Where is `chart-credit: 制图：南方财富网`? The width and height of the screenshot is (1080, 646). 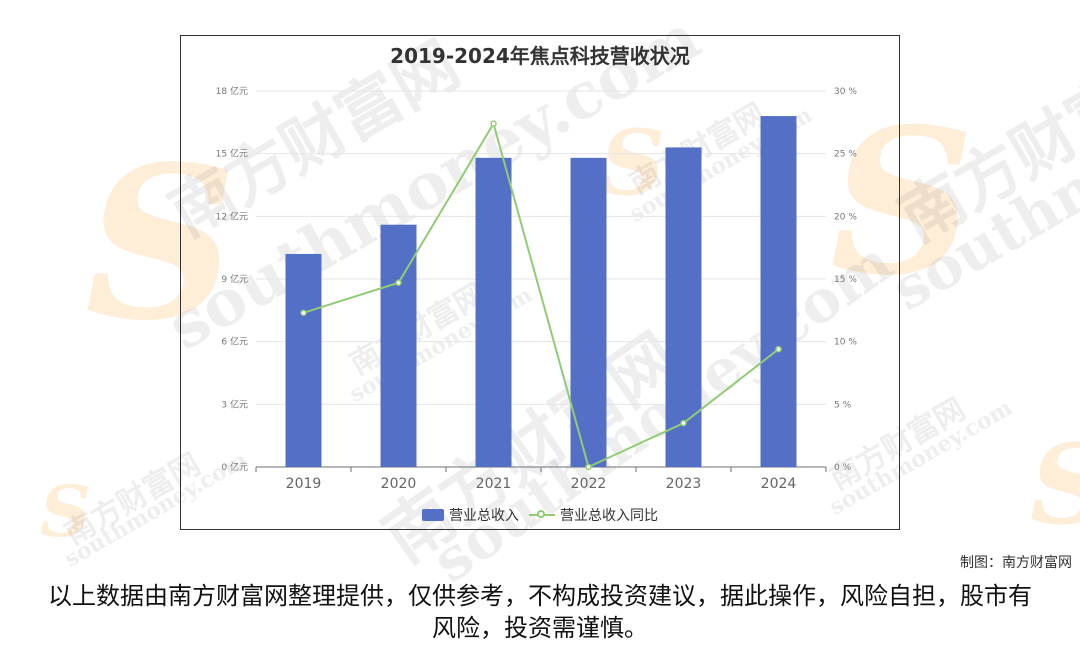
chart-credit: 制图：南方财富网 is located at coordinates (1016, 563).